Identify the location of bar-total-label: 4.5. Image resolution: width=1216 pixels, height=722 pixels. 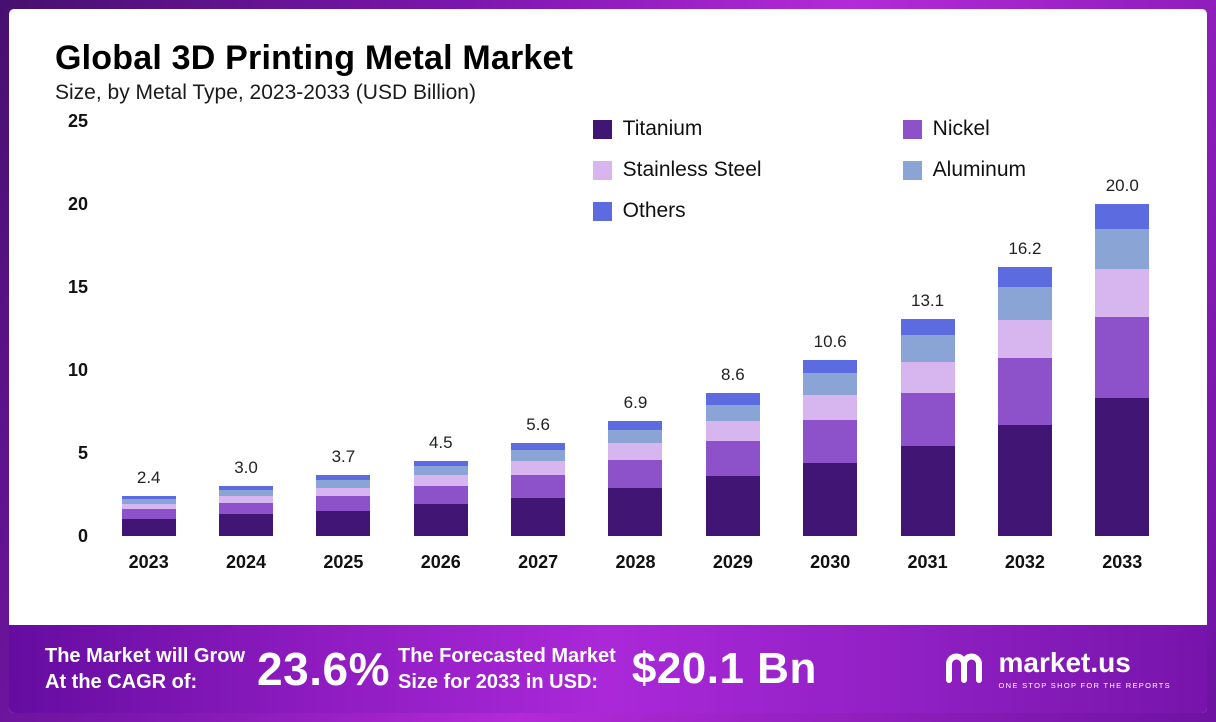
(440, 443).